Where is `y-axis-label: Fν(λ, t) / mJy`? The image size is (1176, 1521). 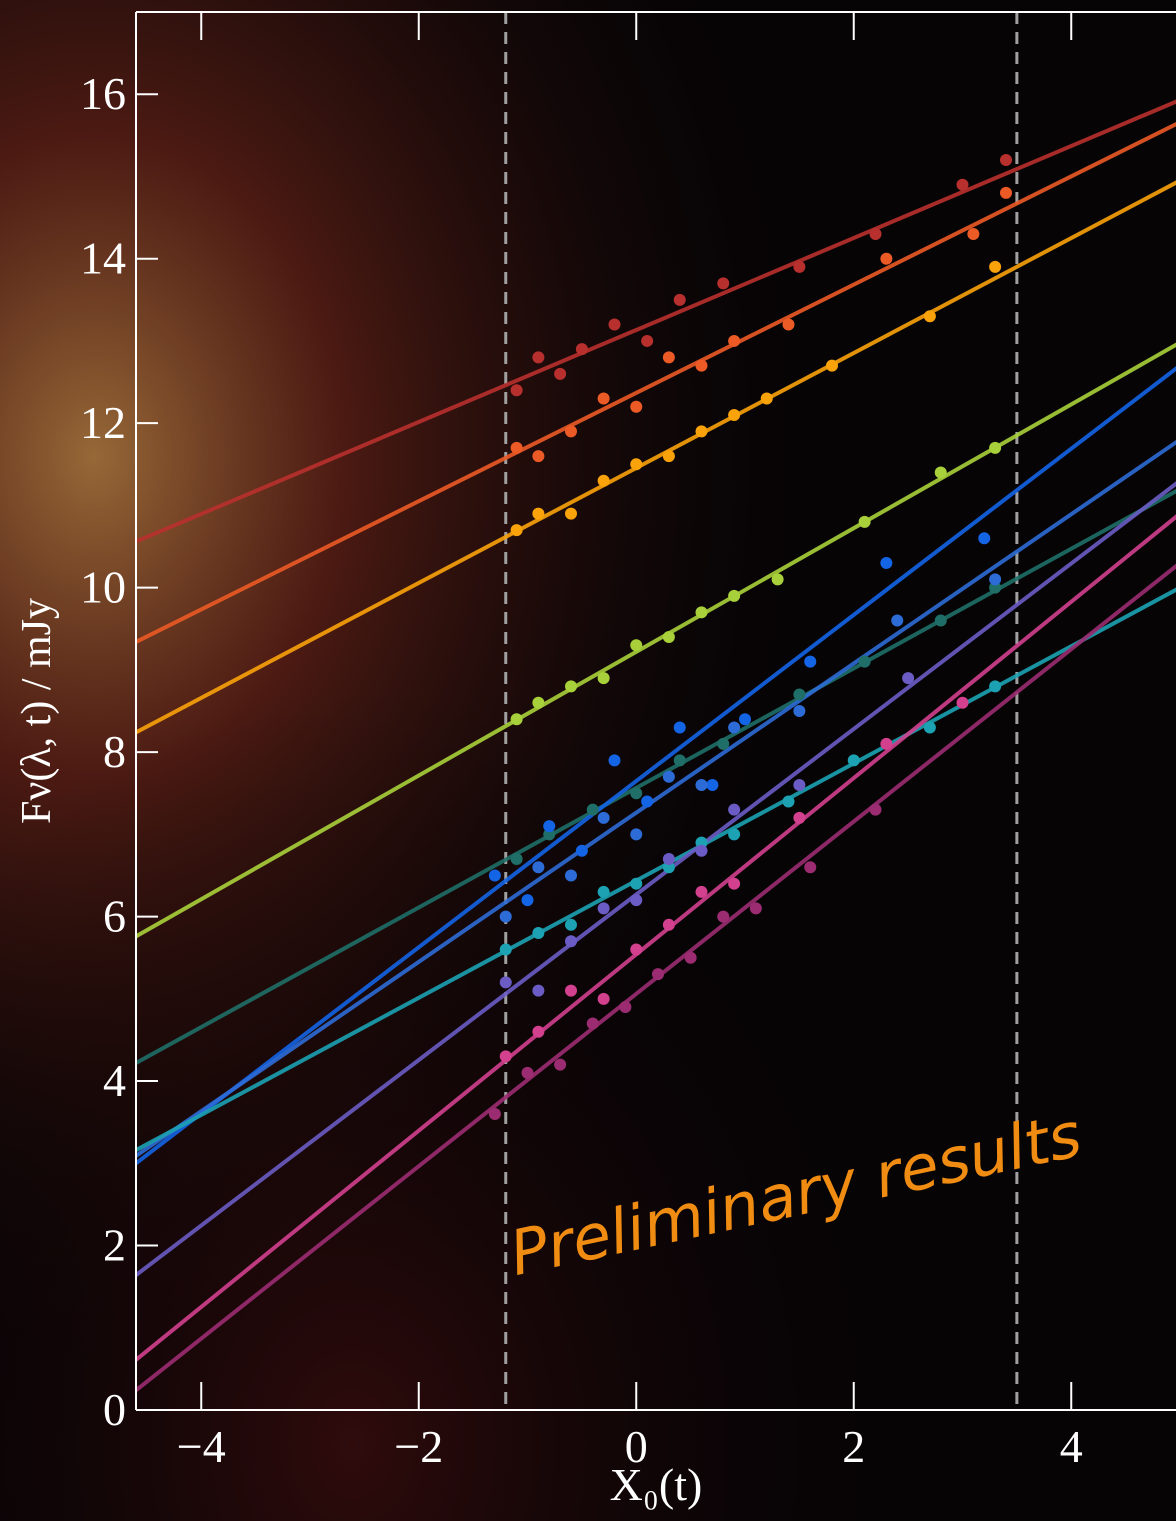
y-axis-label: Fν(λ, t) / mJy is located at coordinates (37, 711).